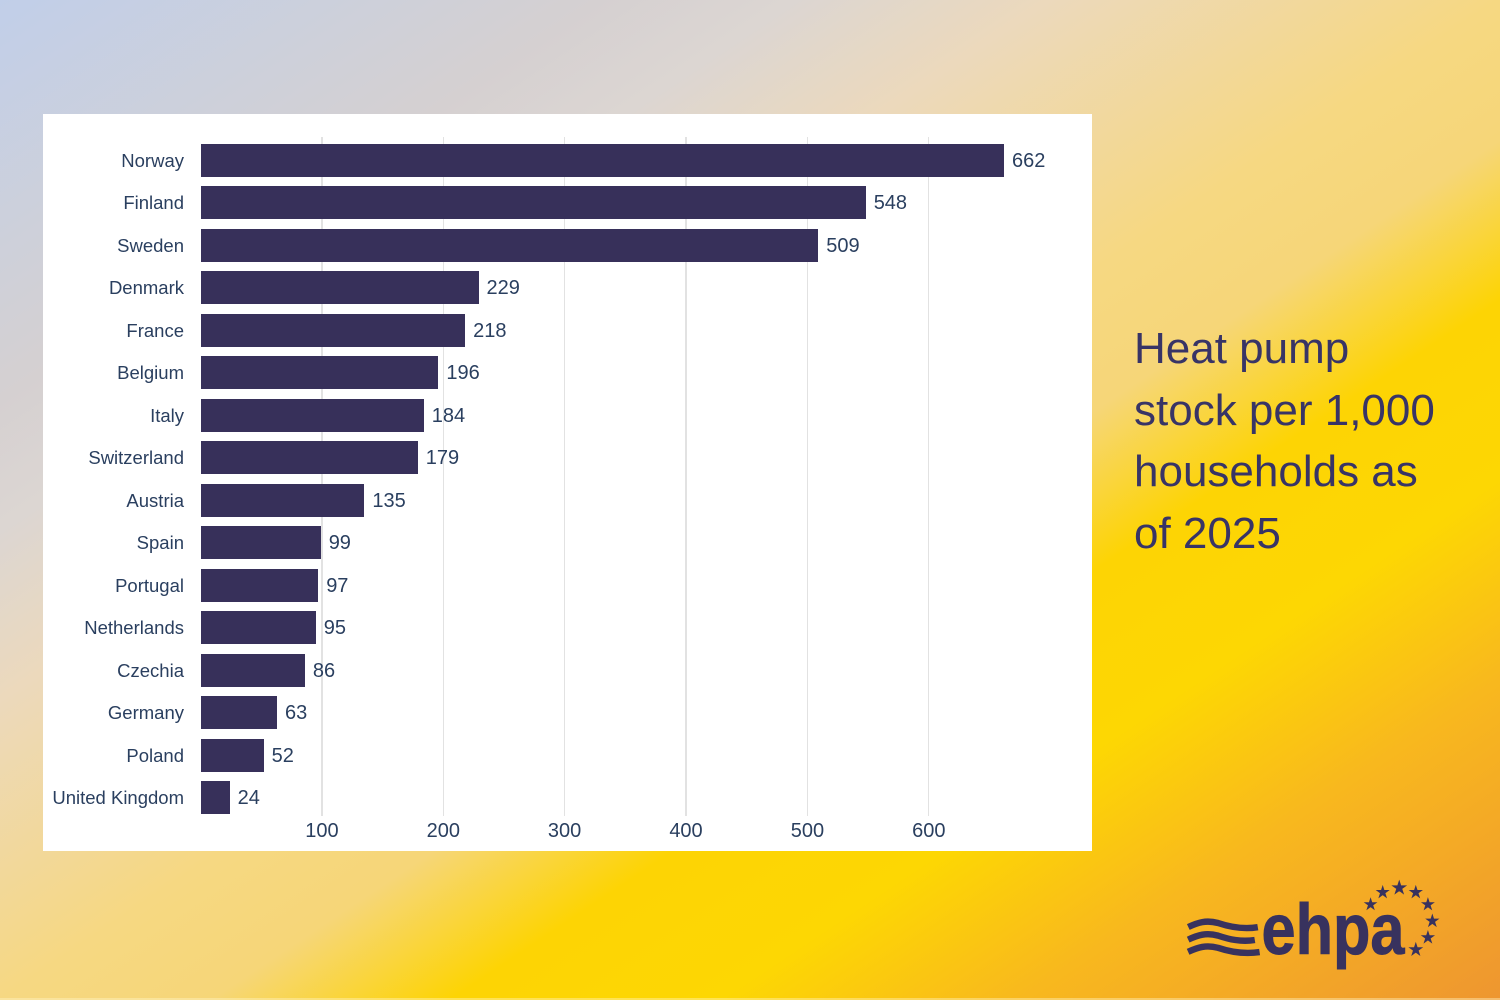 Image resolution: width=1500 pixels, height=1000 pixels. I want to click on svg-text: ehpa, so click(1333, 930).